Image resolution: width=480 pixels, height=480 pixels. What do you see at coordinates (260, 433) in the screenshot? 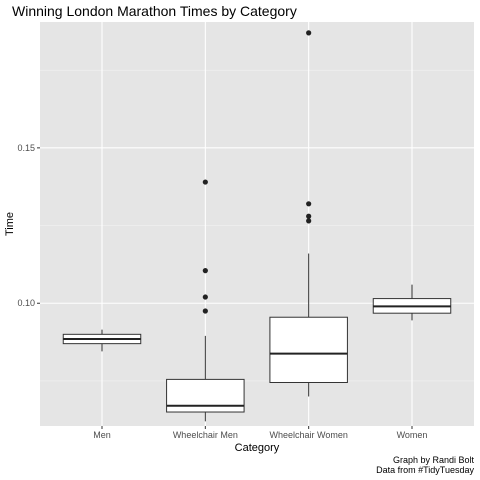
I see `x-axis-ticks: Men Wheelchair Men Wheelchair Women Women` at bounding box center [260, 433].